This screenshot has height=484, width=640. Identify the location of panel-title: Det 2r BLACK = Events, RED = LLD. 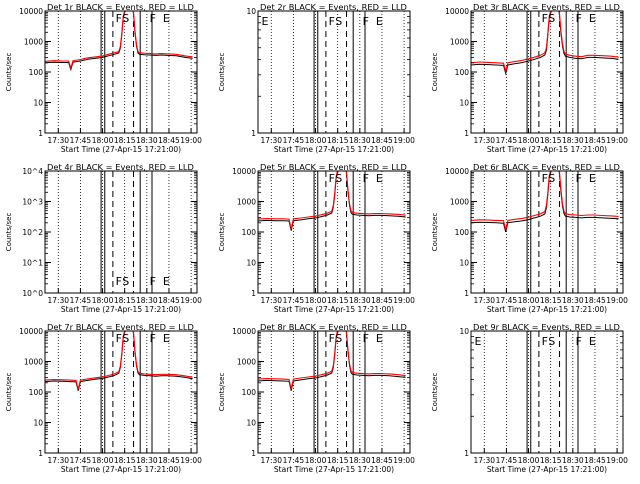
(333, 7).